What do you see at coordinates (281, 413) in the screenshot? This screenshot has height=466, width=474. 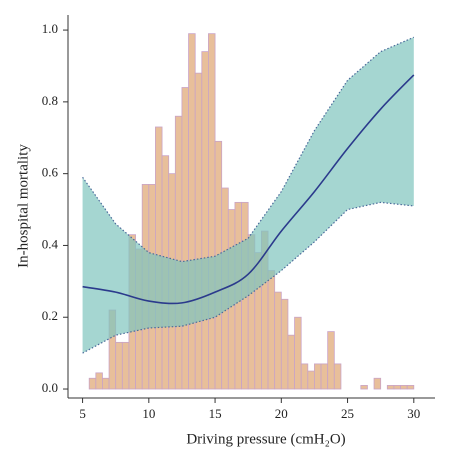 I see `x-tick-label: 20` at bounding box center [281, 413].